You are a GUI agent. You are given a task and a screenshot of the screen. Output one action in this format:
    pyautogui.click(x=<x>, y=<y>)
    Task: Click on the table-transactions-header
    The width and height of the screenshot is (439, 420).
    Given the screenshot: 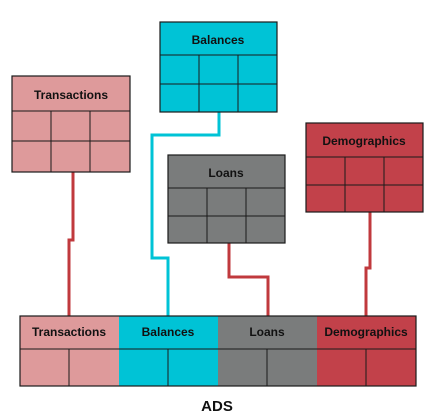 What is the action you would take?
    pyautogui.click(x=71, y=93)
    